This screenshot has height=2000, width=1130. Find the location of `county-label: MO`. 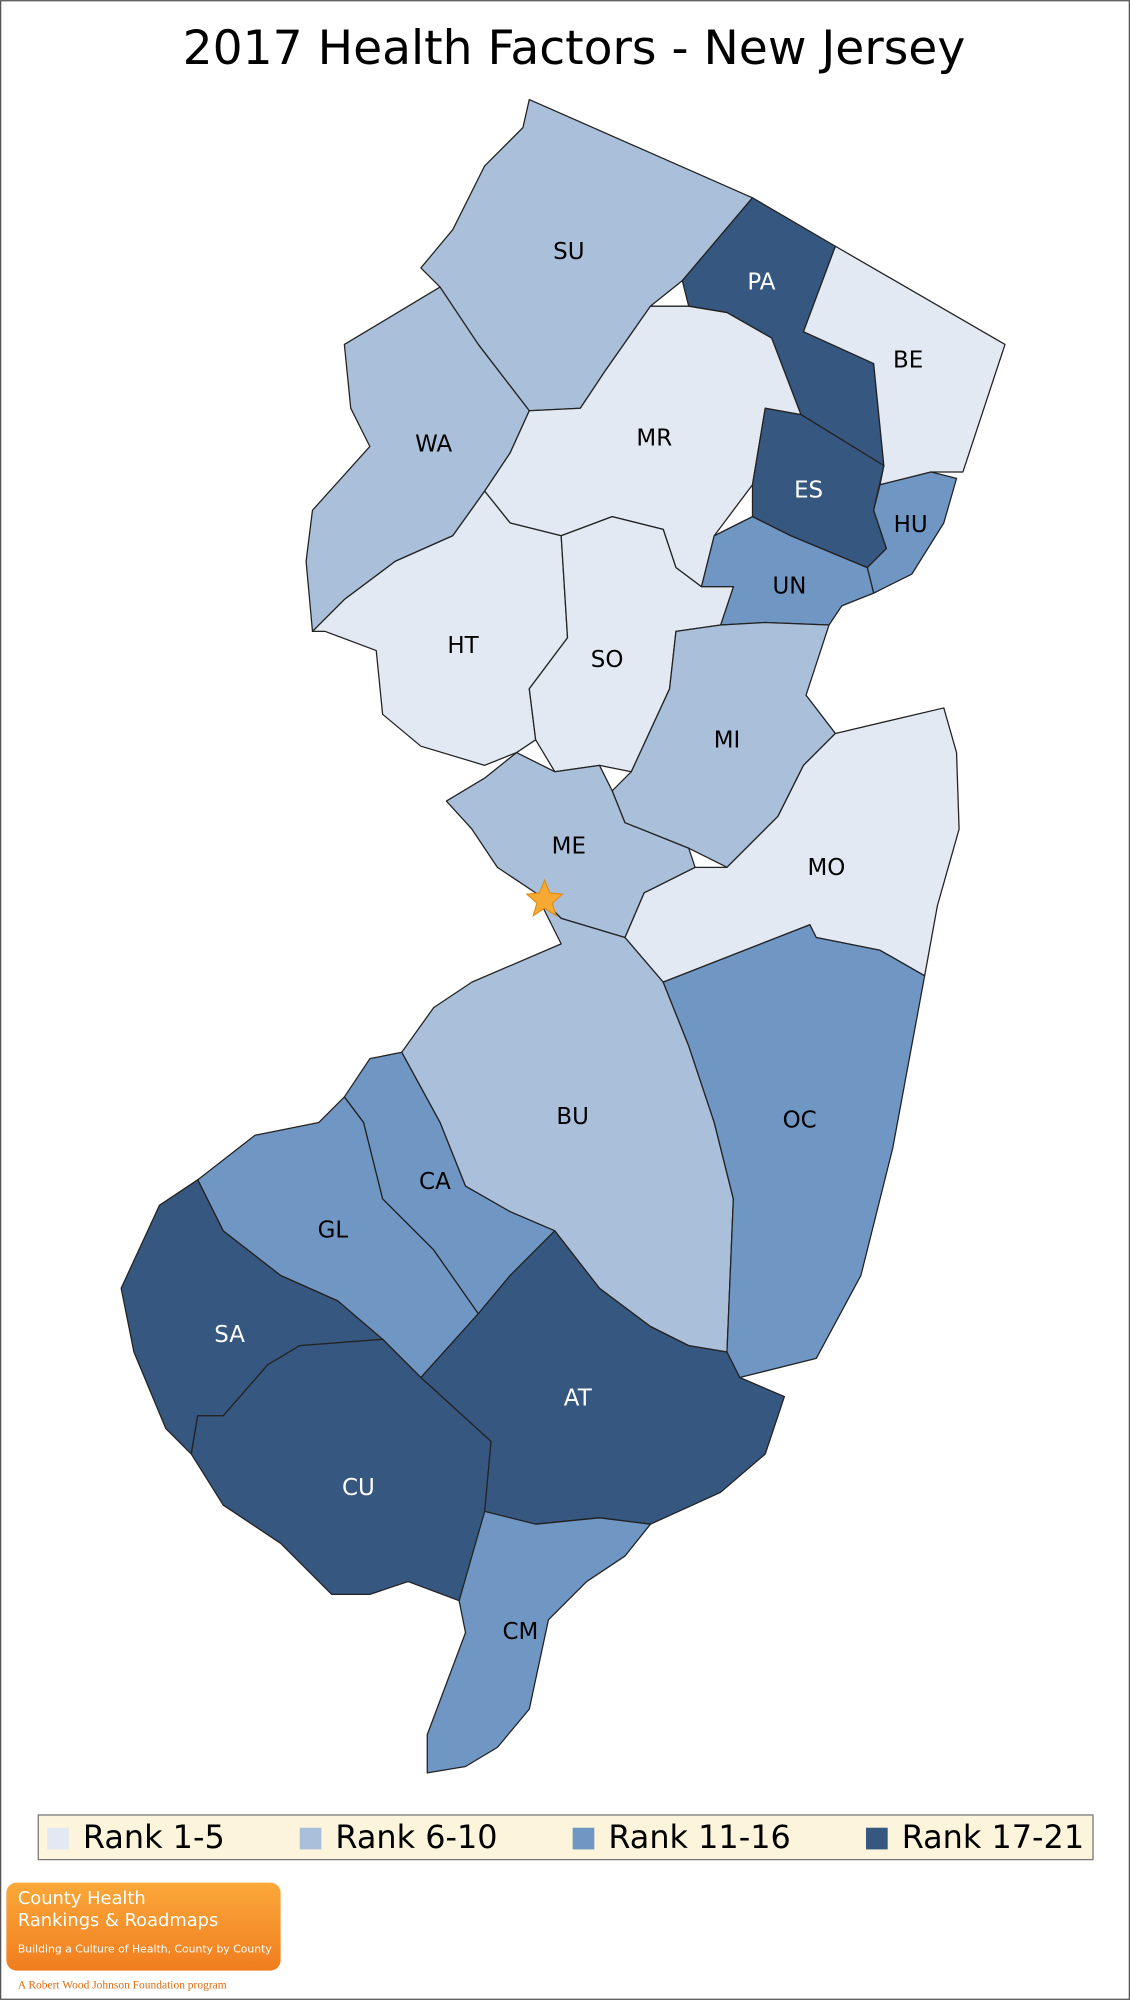

county-label: MO is located at coordinates (827, 868).